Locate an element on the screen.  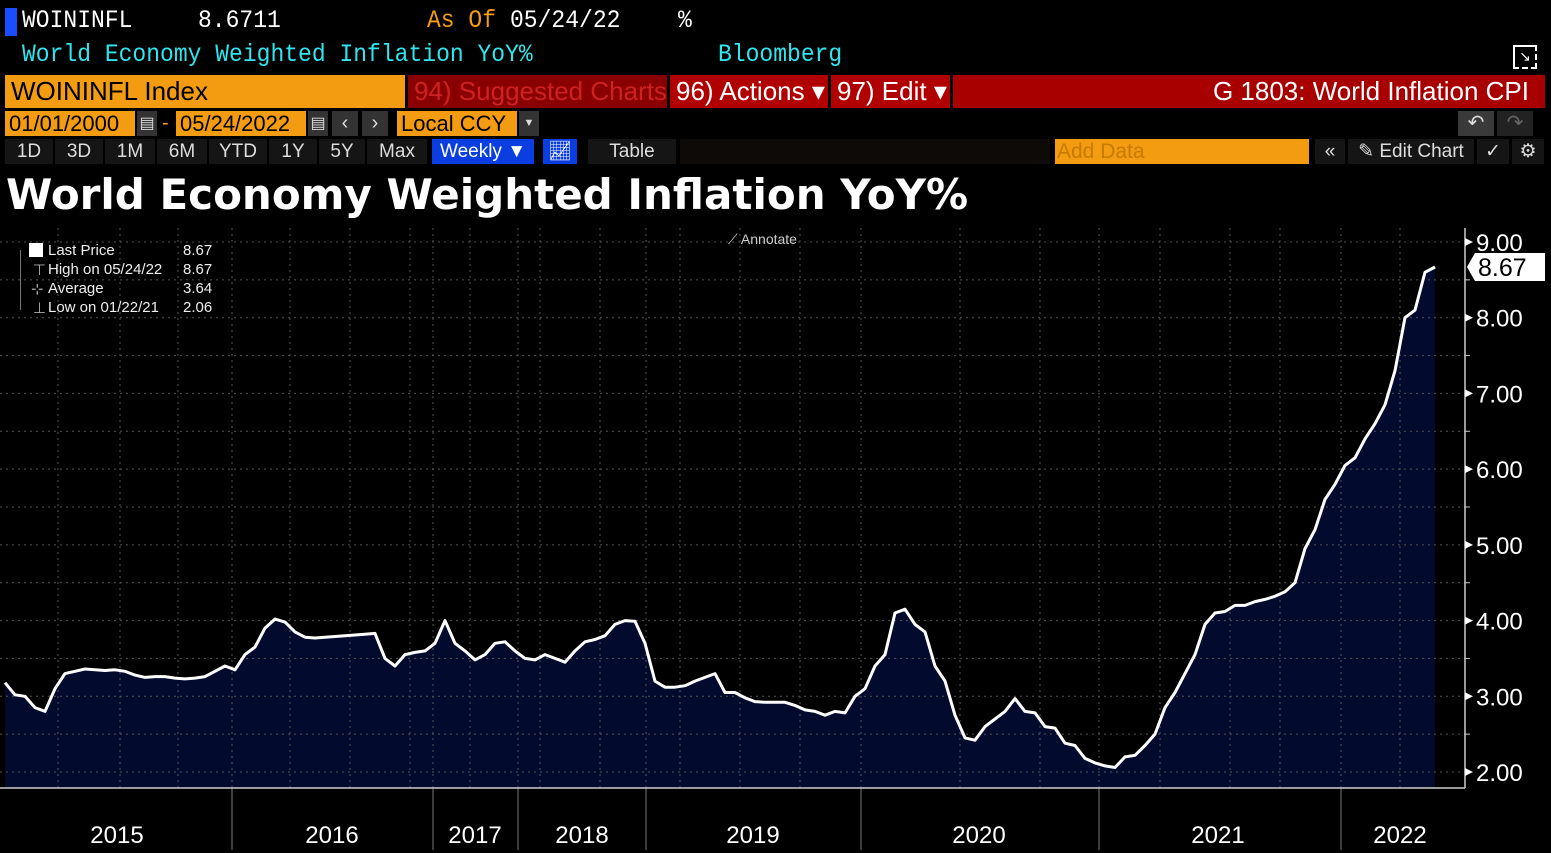
y-tick-label: 3.00 is located at coordinates (1499, 697).